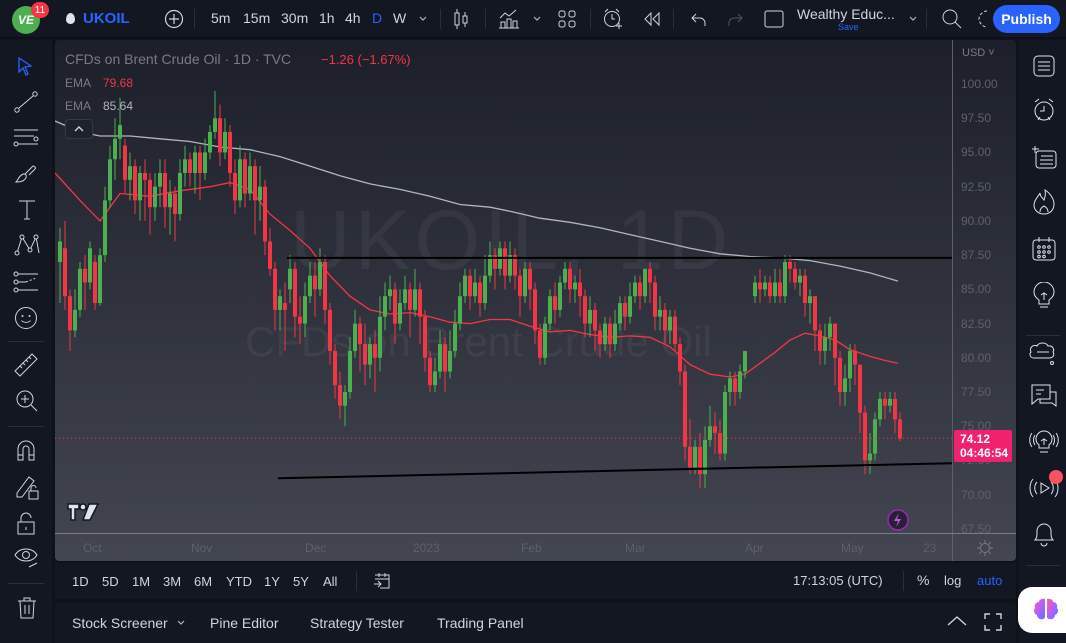  I want to click on chevron-up-expand-icon, so click(957, 621).